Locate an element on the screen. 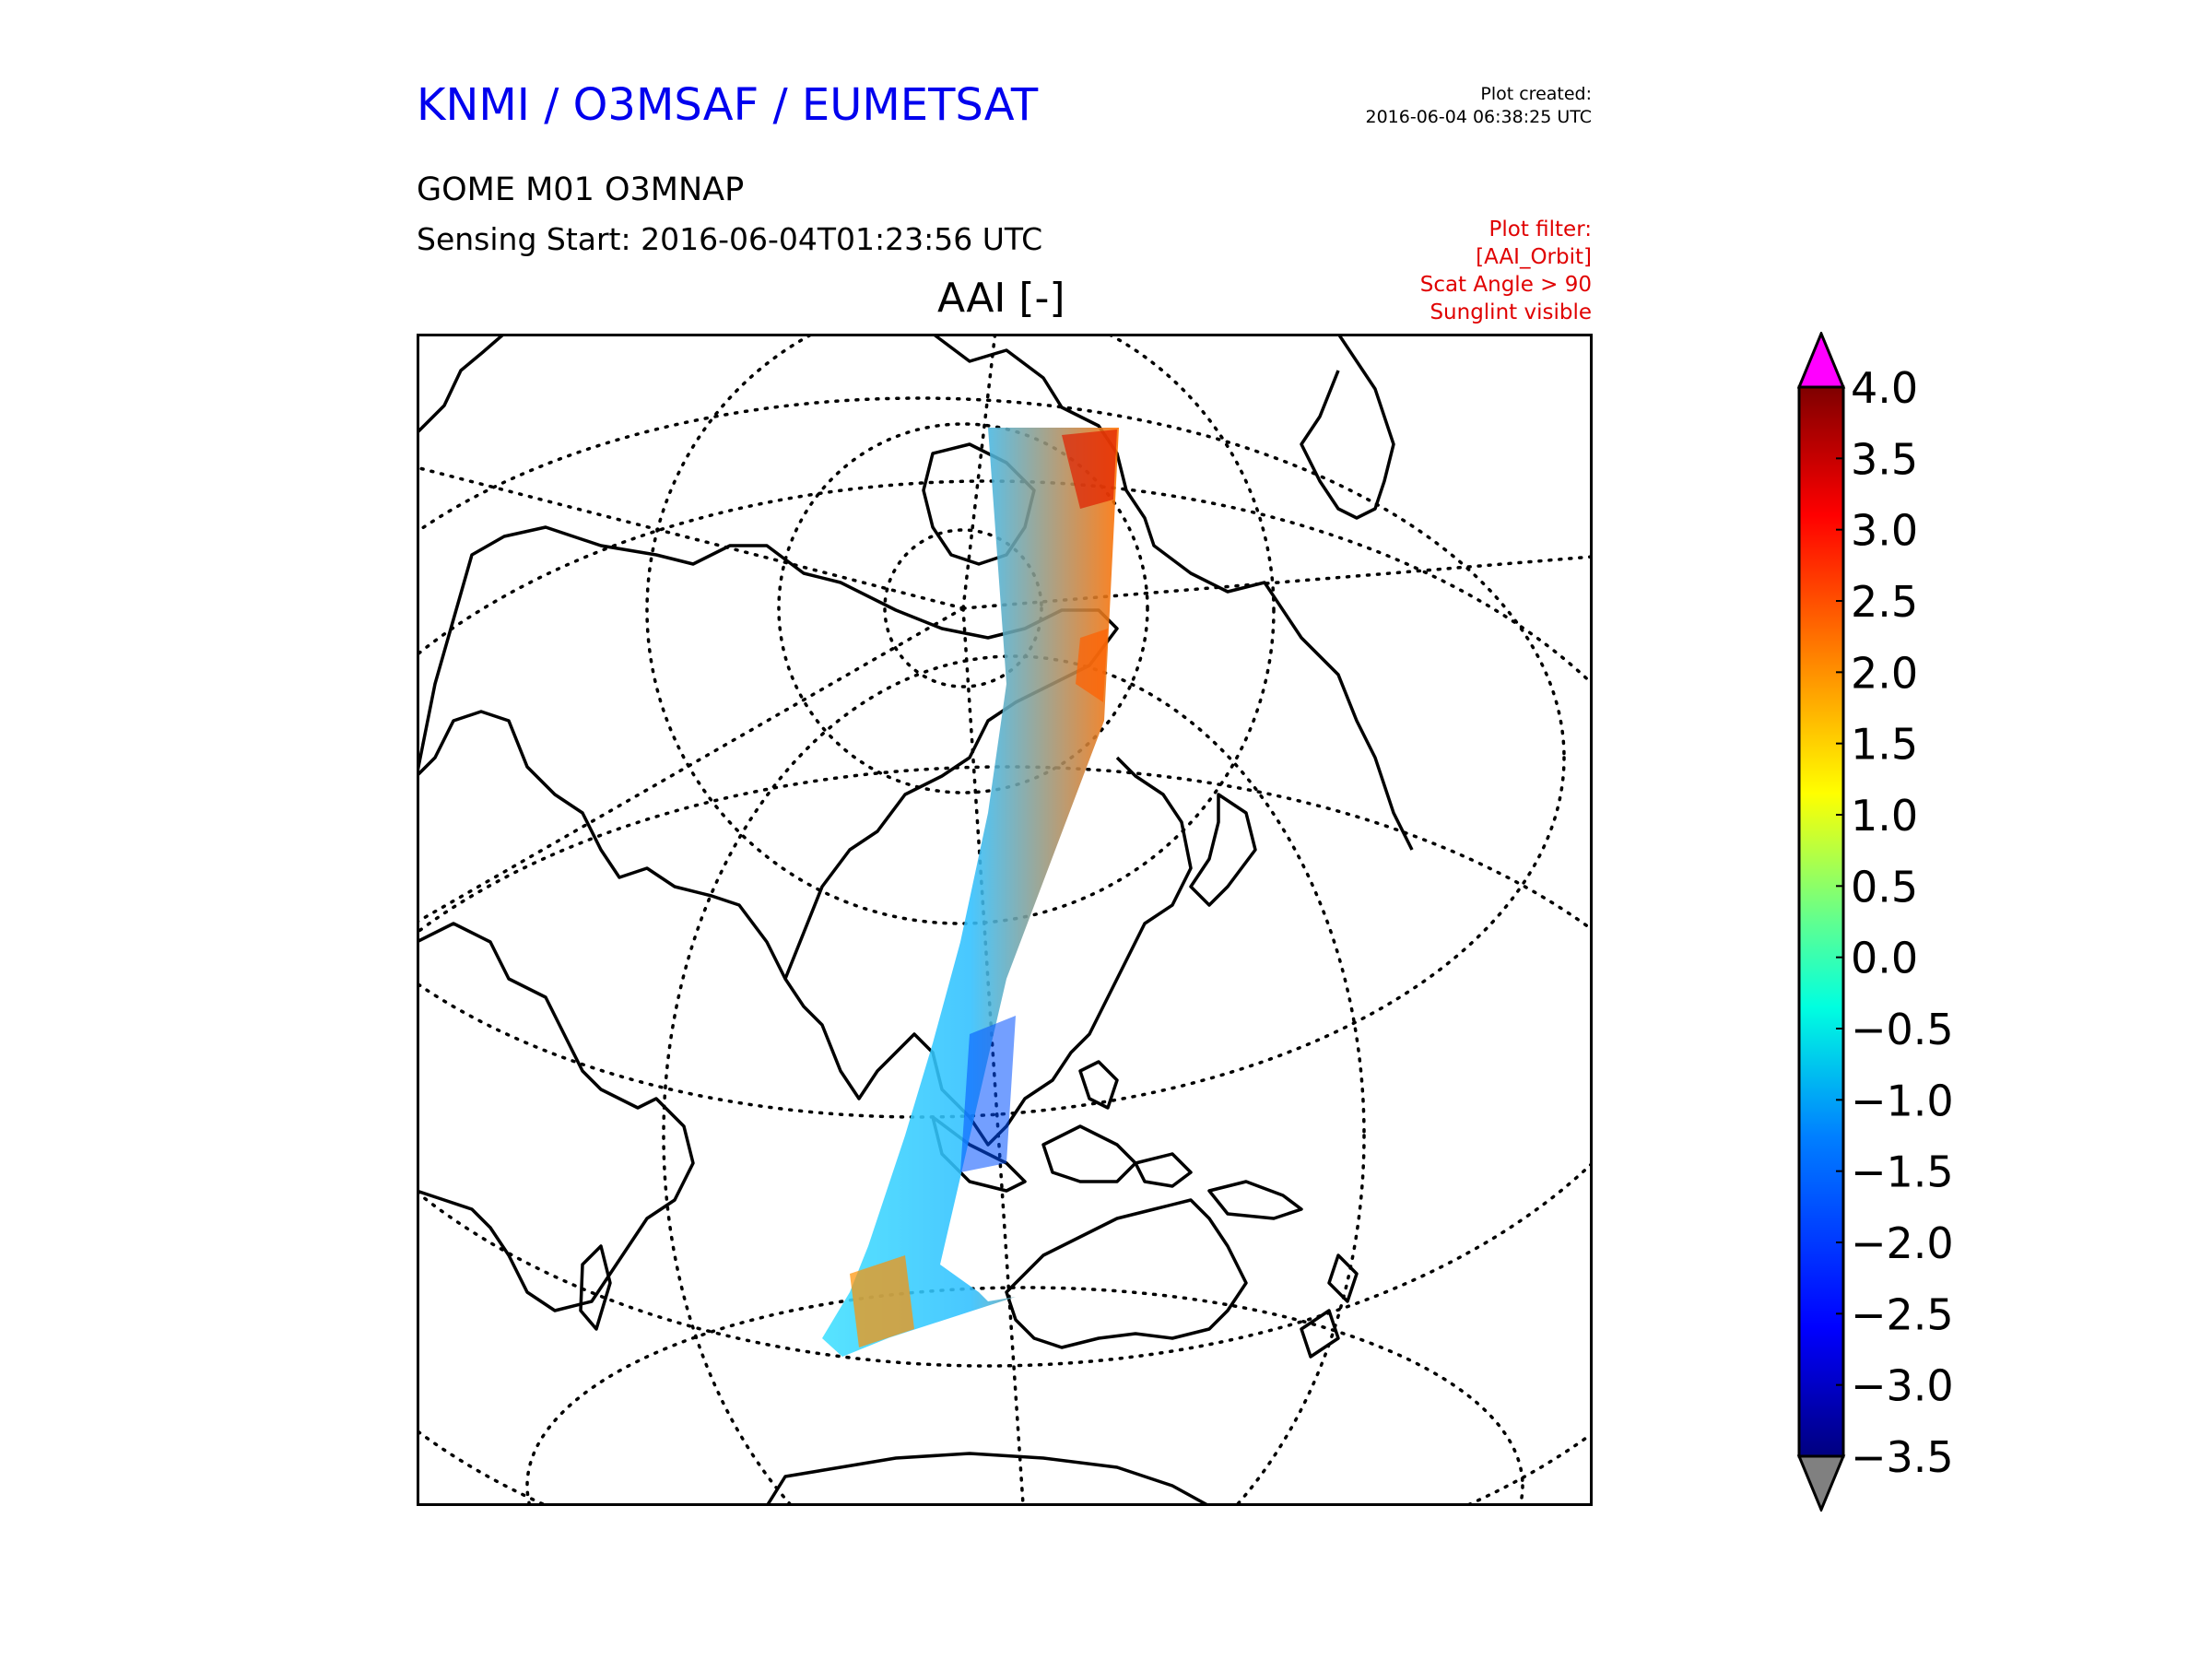 Image resolution: width=2212 pixels, height=1659 pixels. coastline-antarctica is located at coordinates (987, 1479).